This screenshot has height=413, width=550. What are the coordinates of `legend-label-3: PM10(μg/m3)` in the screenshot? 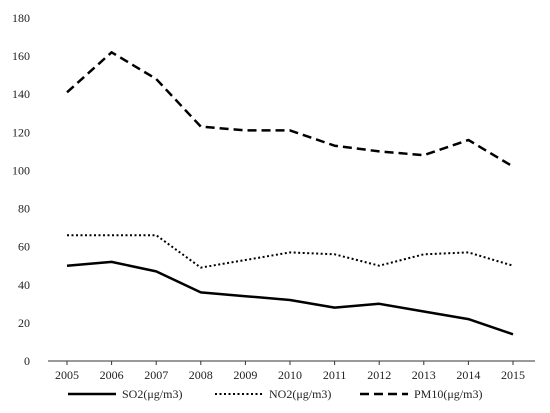 It's located at (448, 394).